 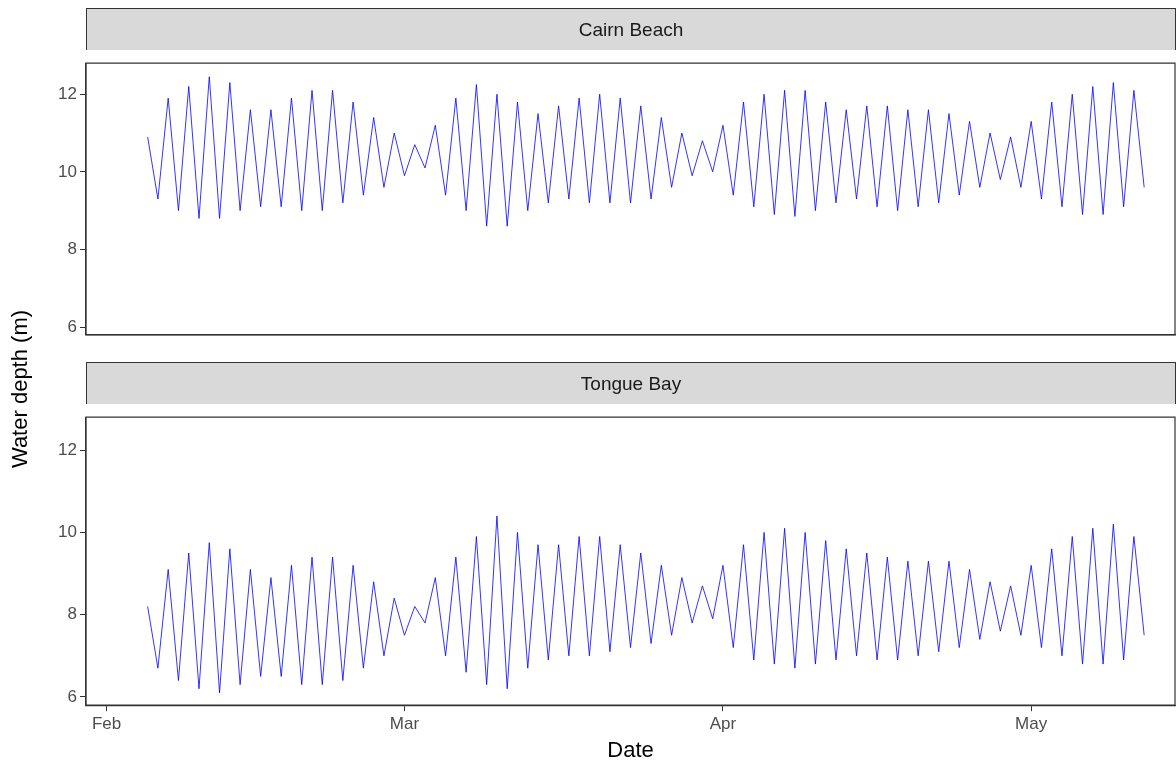 I want to click on x-axis-title: Date, so click(x=630, y=749).